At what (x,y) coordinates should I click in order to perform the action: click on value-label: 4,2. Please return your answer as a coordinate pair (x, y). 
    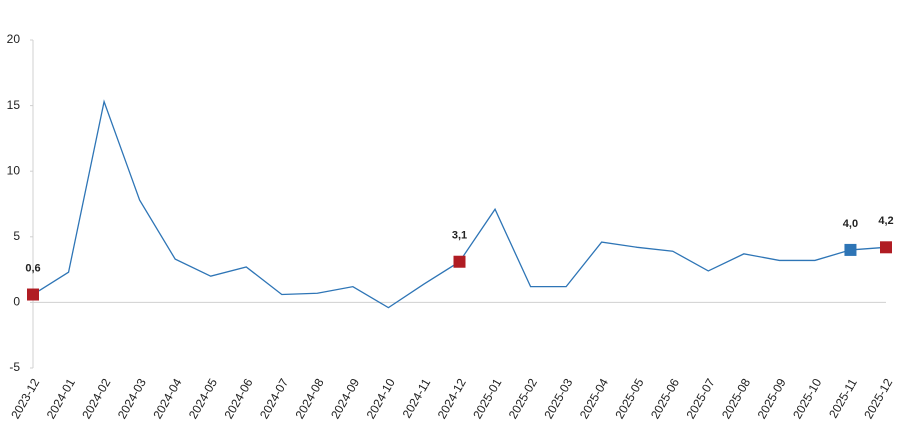
    Looking at the image, I should click on (885, 221).